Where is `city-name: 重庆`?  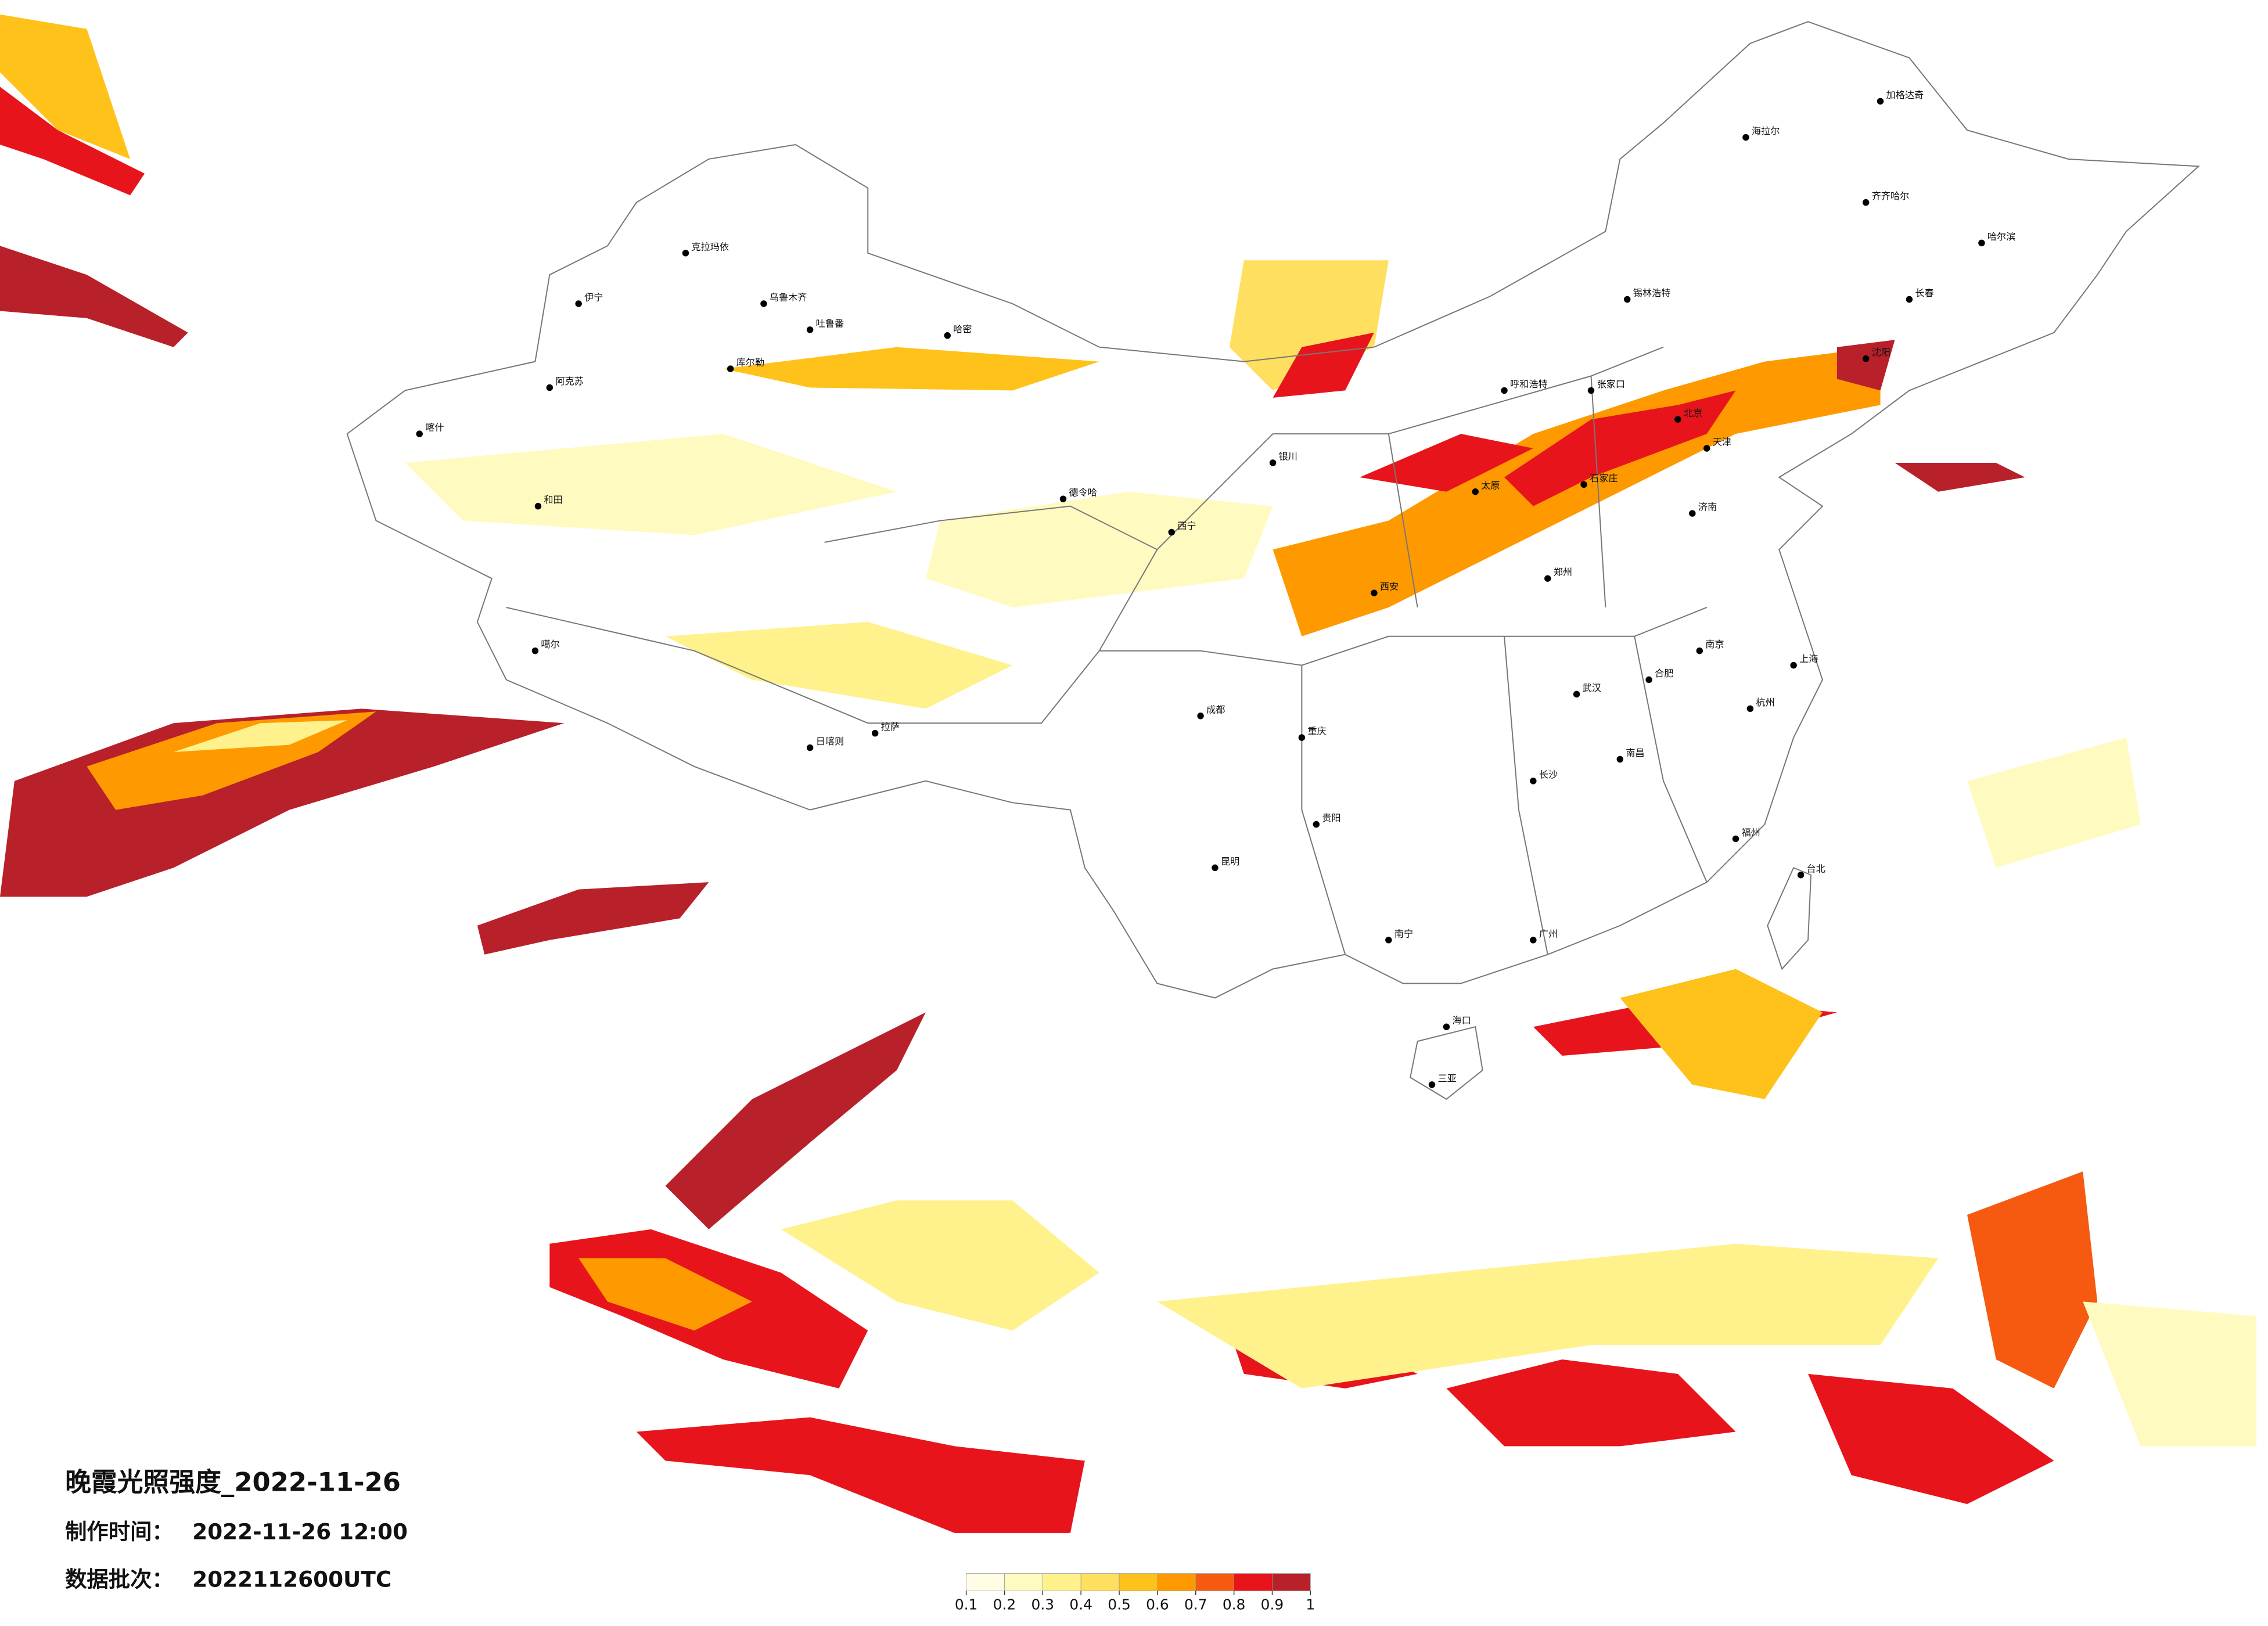
city-name: 重庆 is located at coordinates (1316, 731).